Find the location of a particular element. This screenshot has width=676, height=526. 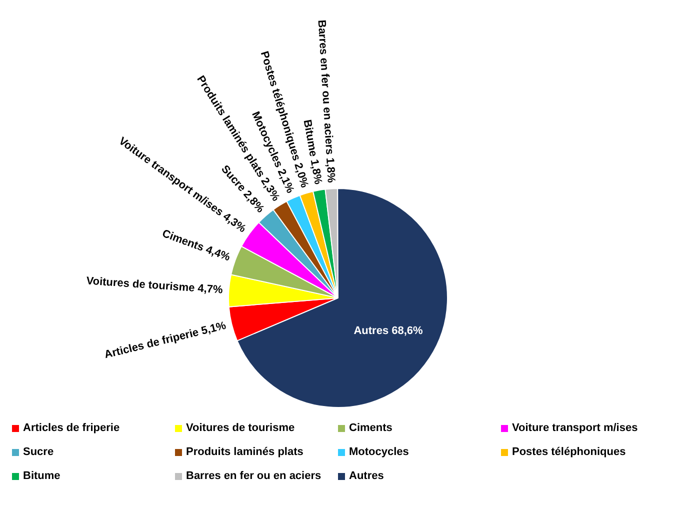

data-label: Articles de friperie 5,1% is located at coordinates (165, 341).